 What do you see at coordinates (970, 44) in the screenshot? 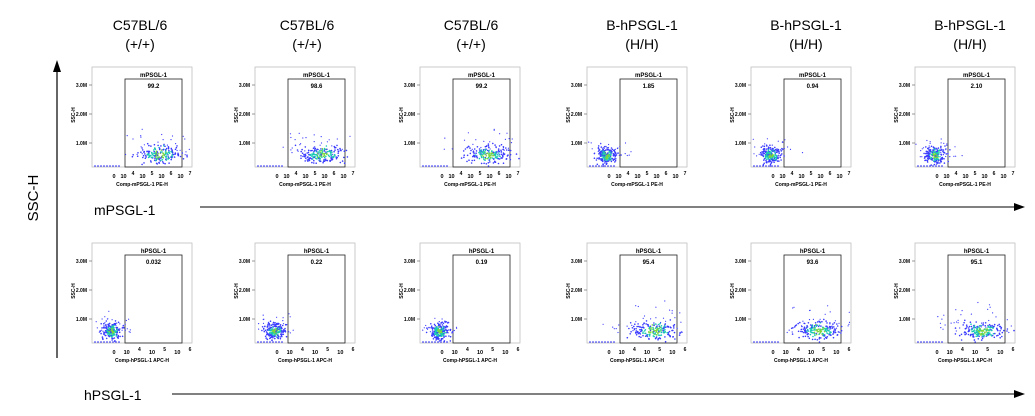
I see `genotype-label: (H/H)` at bounding box center [970, 44].